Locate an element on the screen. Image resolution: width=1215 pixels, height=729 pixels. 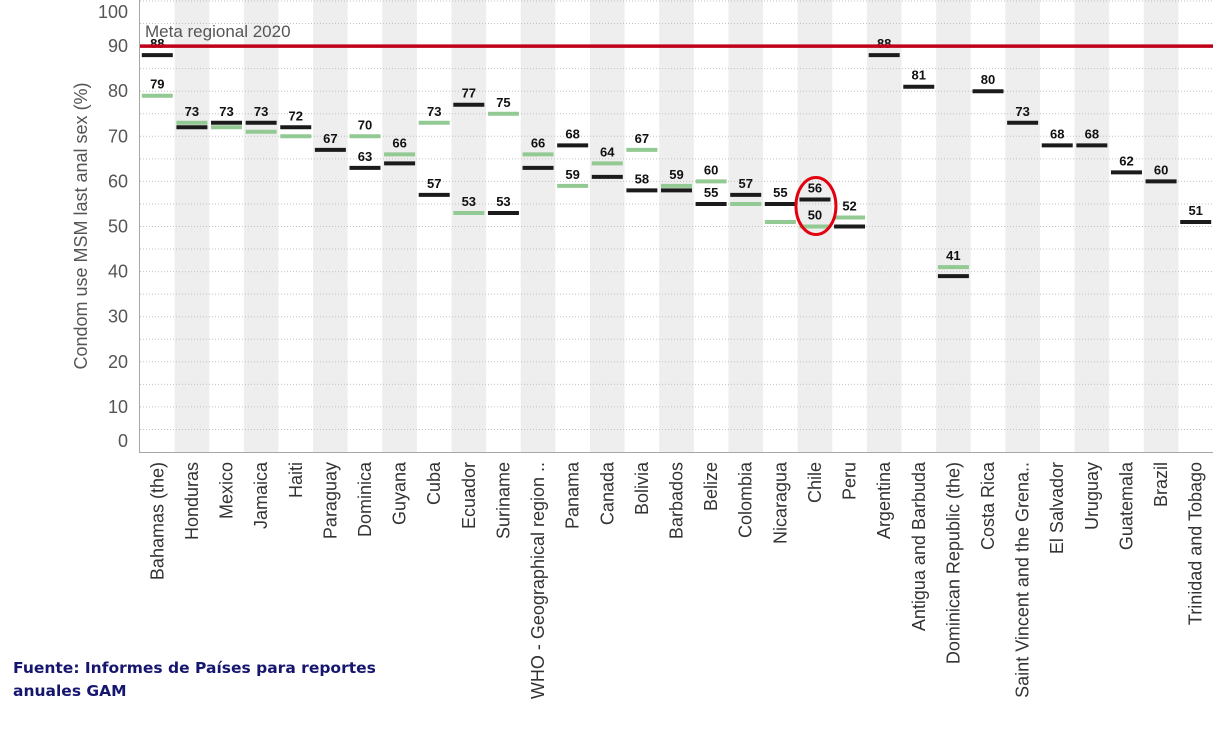
x-tick-label: Canada is located at coordinates (607, 493).